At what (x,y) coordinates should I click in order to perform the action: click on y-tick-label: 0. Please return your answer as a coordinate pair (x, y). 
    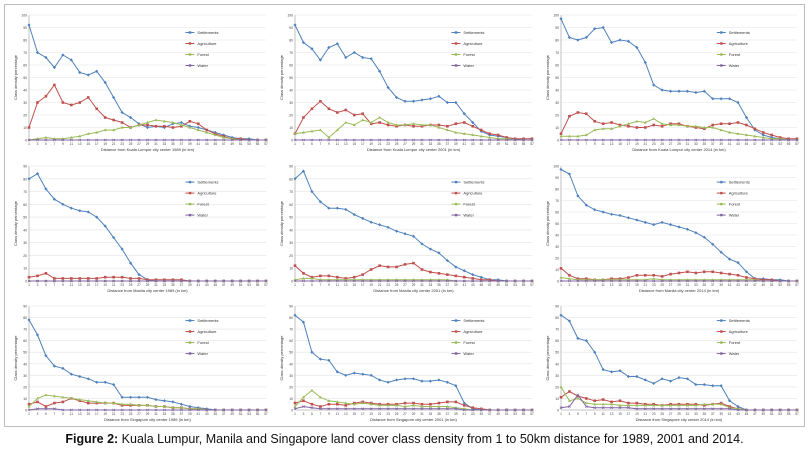
    Looking at the image, I should click on (26, 141).